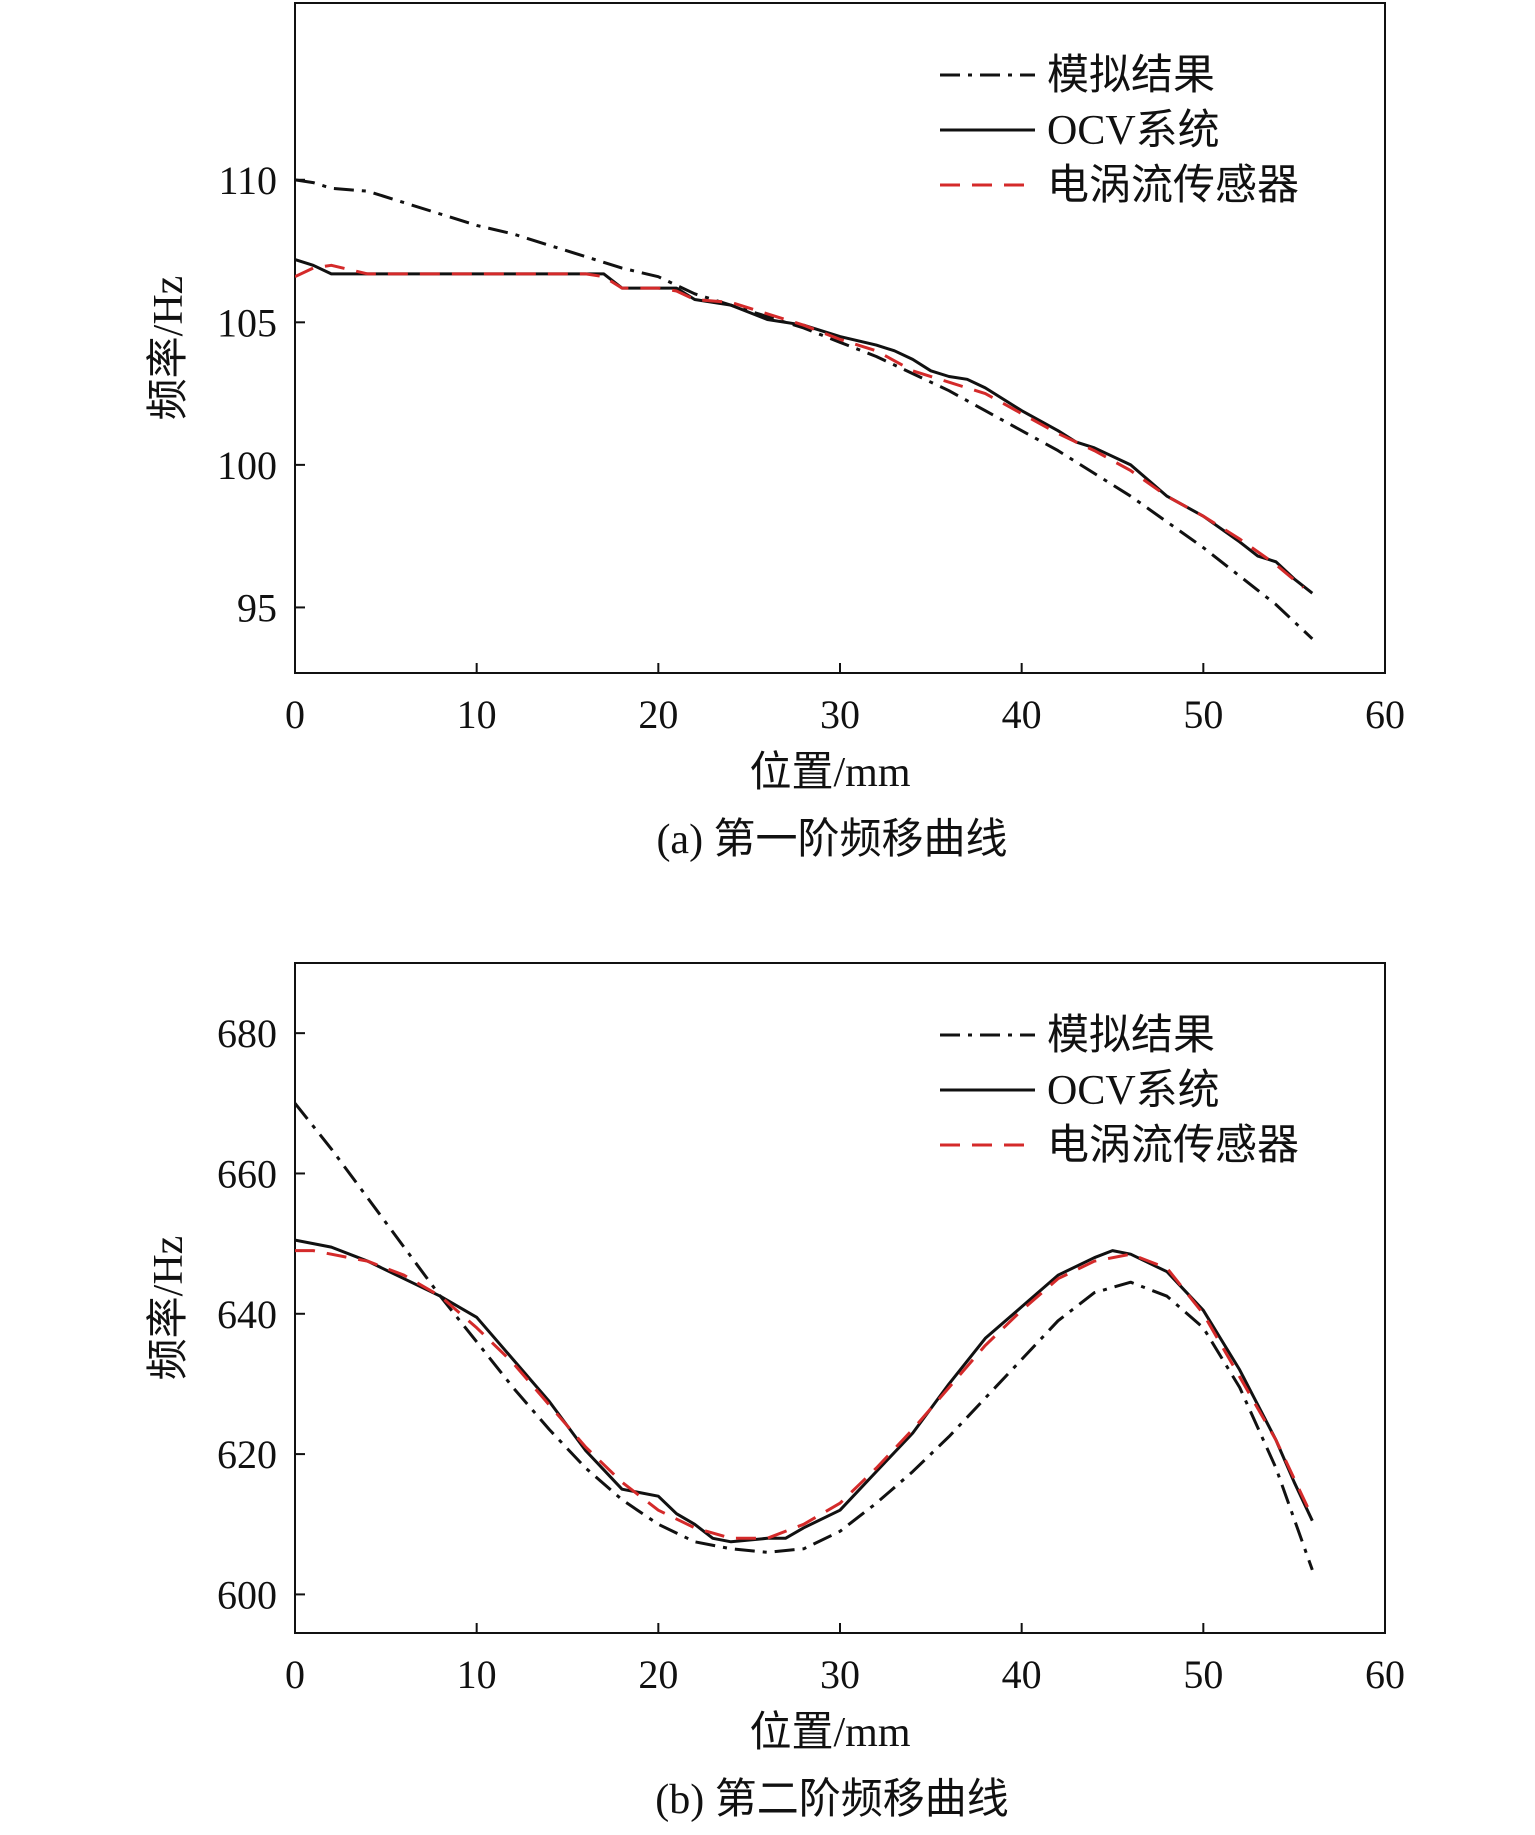 Image resolution: width=1535 pixels, height=1835 pixels. Describe the element at coordinates (831, 840) in the screenshot. I see `chart-caption: (a) 第一阶频移曲线` at that location.